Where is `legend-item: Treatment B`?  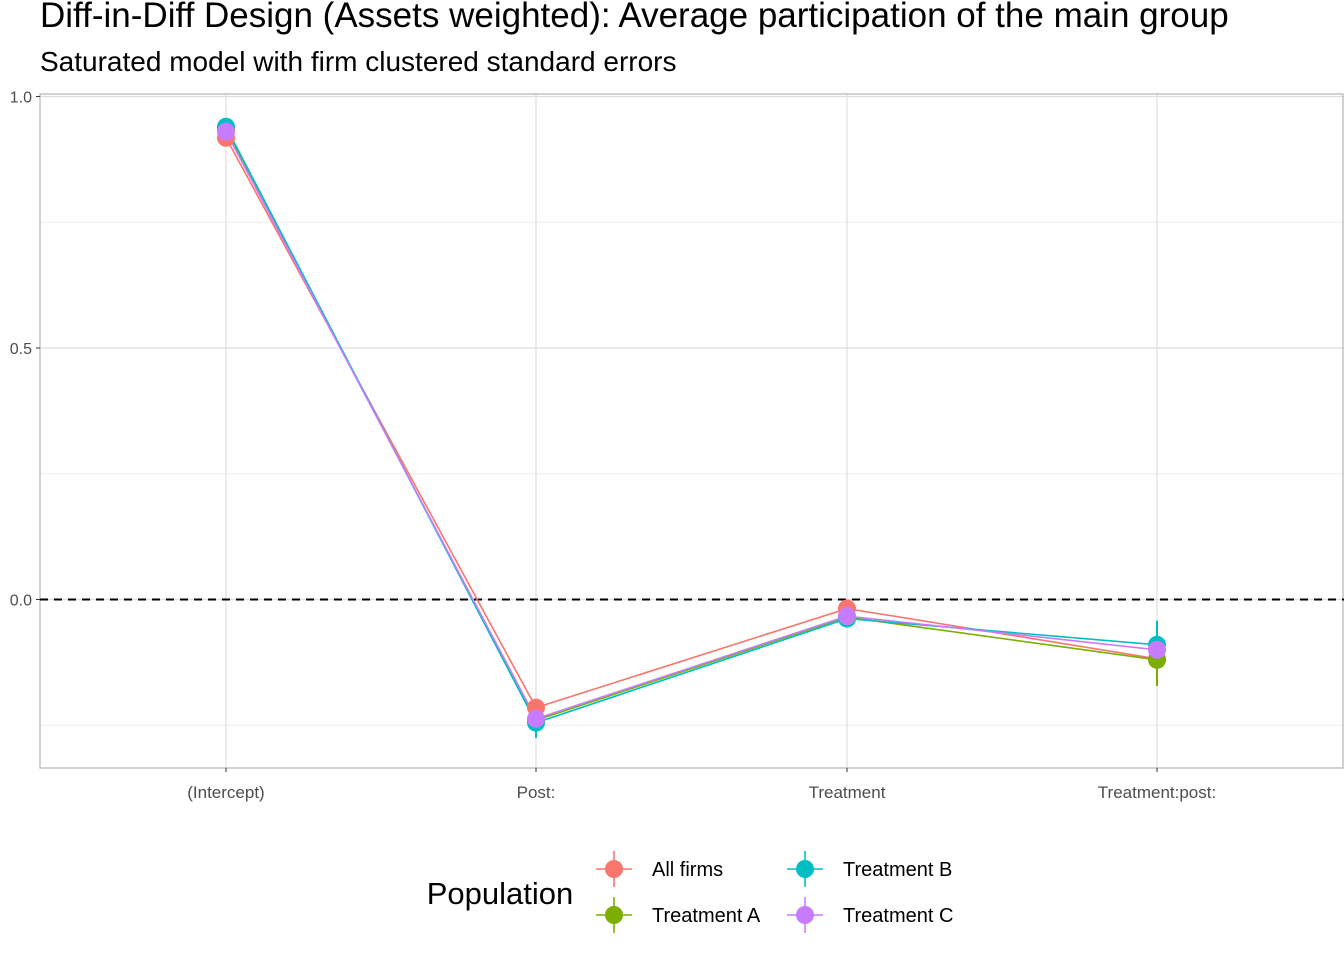 legend-item: Treatment B is located at coordinates (869, 869).